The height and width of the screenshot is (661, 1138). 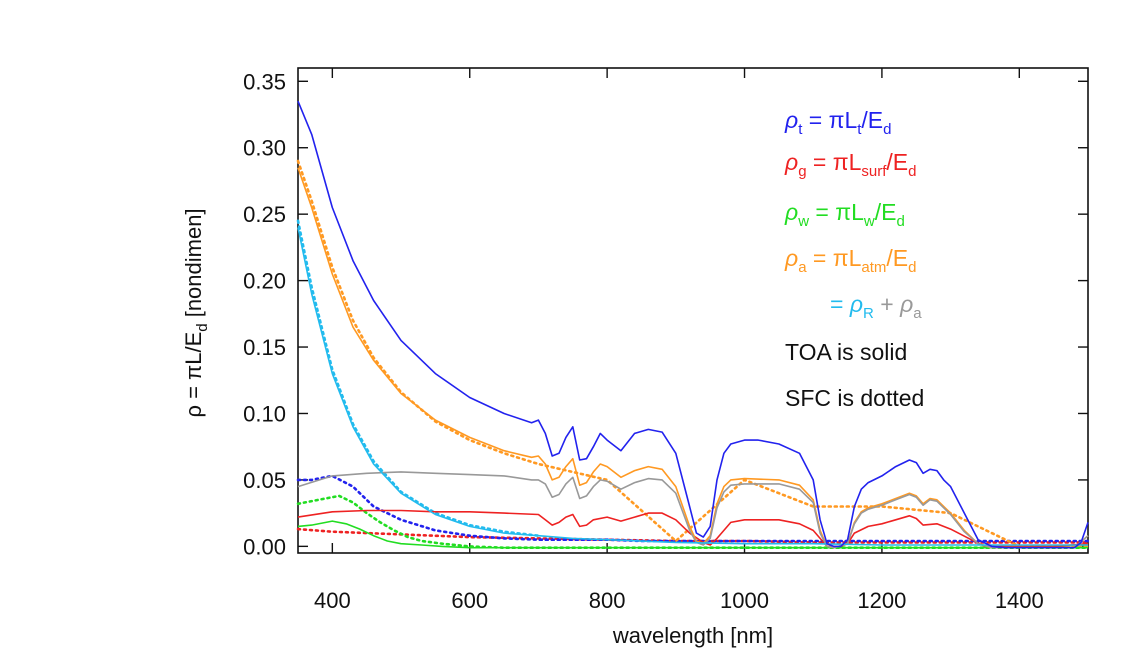 I want to click on series-line--w-sfc, so click(x=693, y=521).